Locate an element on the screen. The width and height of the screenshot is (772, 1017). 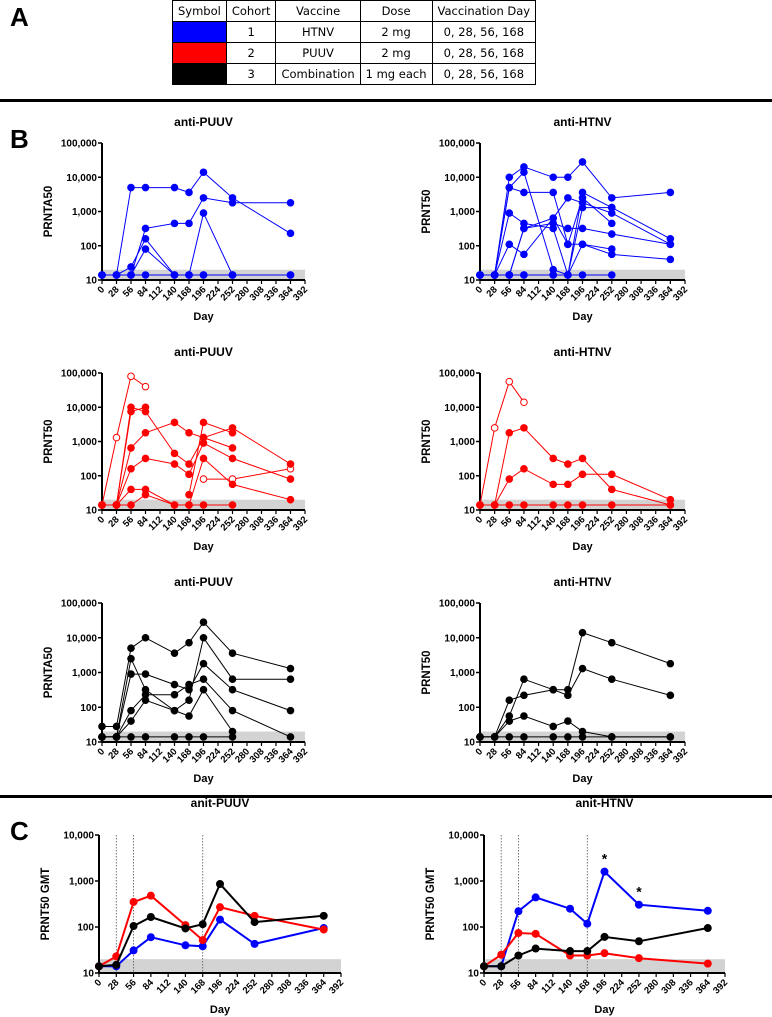
series-cohort-3-combination- is located at coordinates (596, 947).